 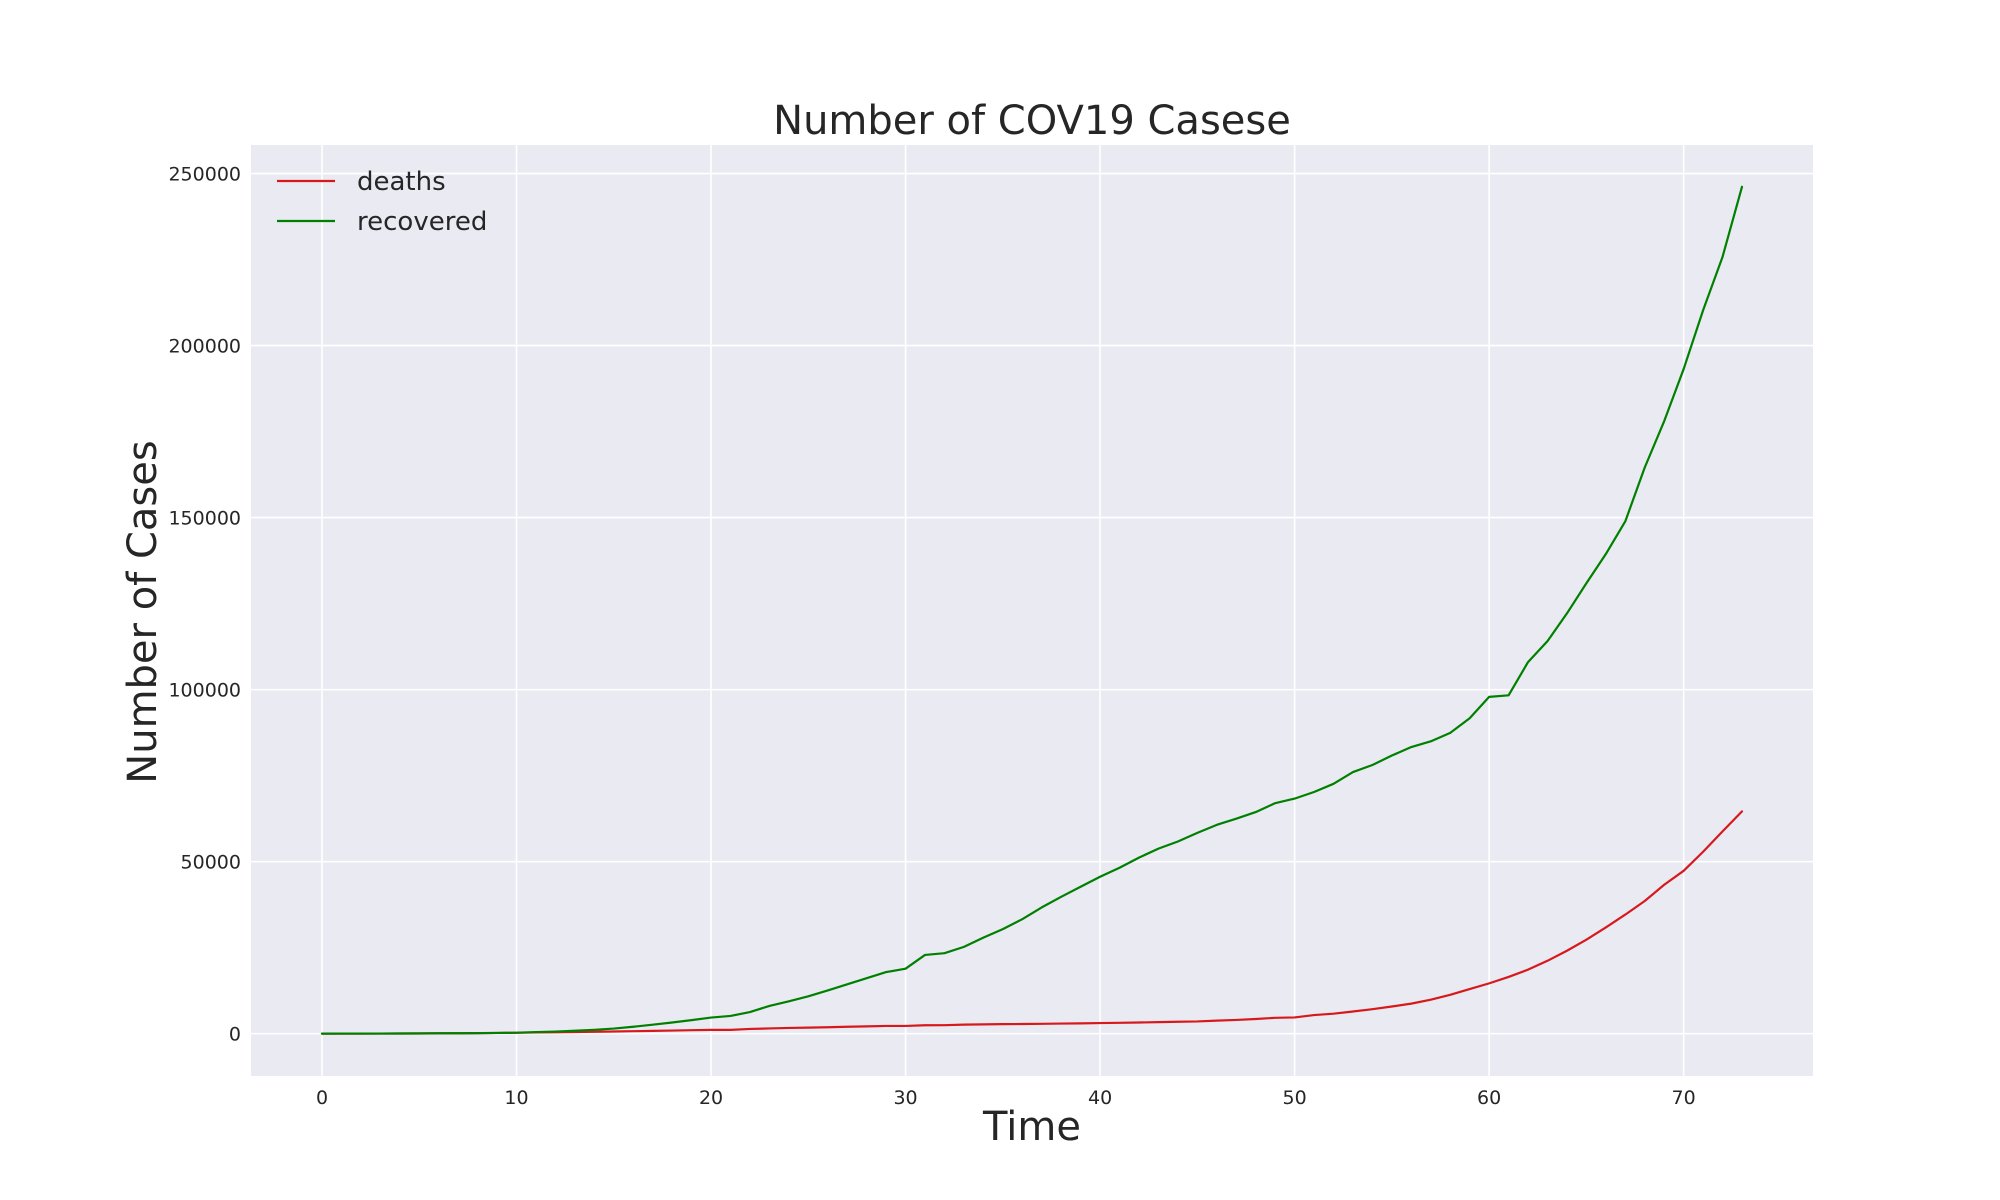 What do you see at coordinates (382, 202) in the screenshot?
I see `legend: deaths recovered` at bounding box center [382, 202].